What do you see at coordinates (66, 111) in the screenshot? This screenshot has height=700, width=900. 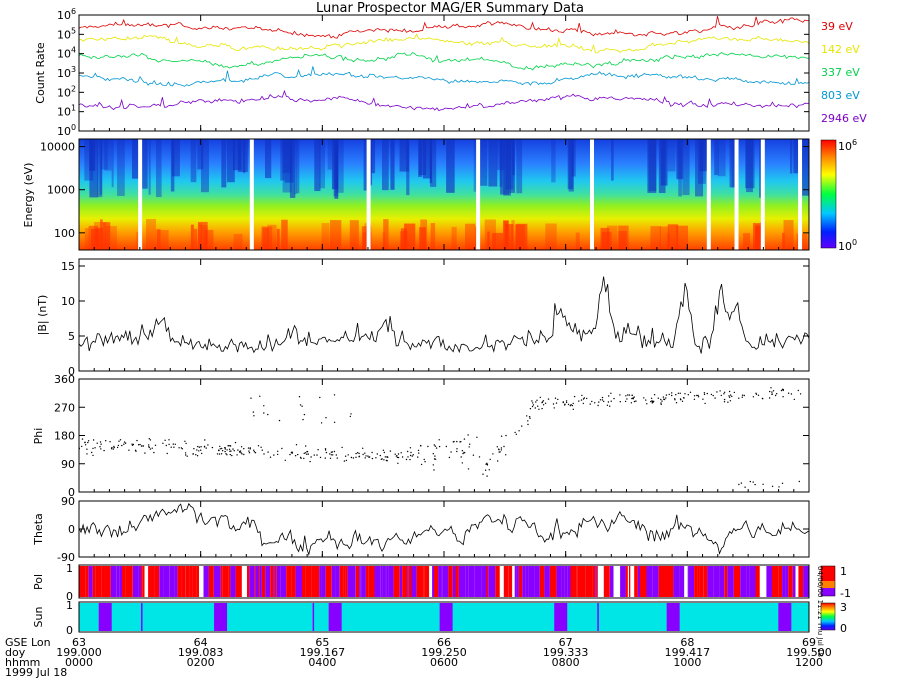 I see `count-rate-ytick-label: 101` at bounding box center [66, 111].